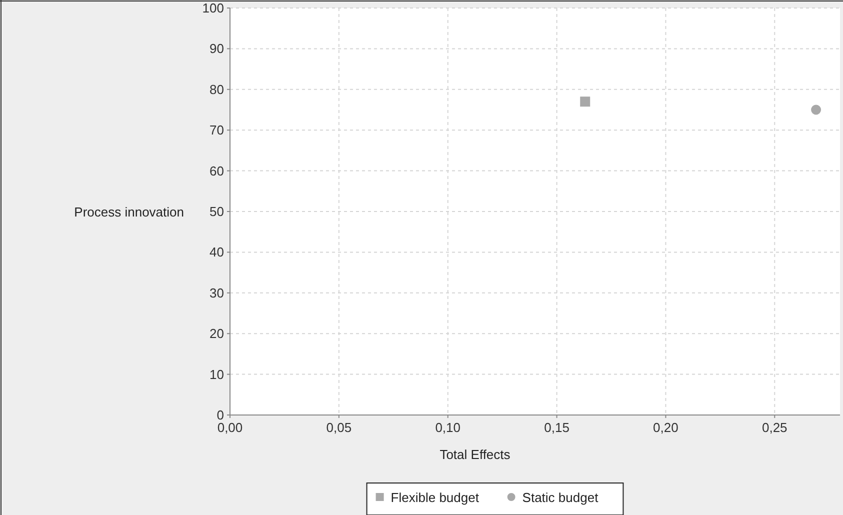 This screenshot has height=515, width=843. What do you see at coordinates (217, 48) in the screenshot?
I see `y-tick-label: 90` at bounding box center [217, 48].